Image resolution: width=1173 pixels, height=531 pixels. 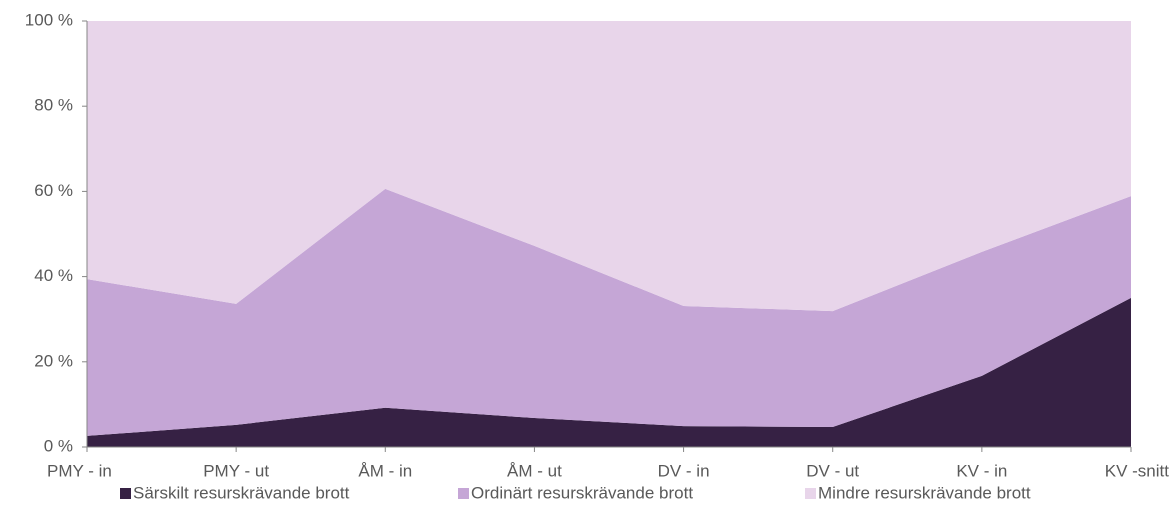 I want to click on legend-label: Ordinärt resurskrävande brott, so click(x=582, y=492).